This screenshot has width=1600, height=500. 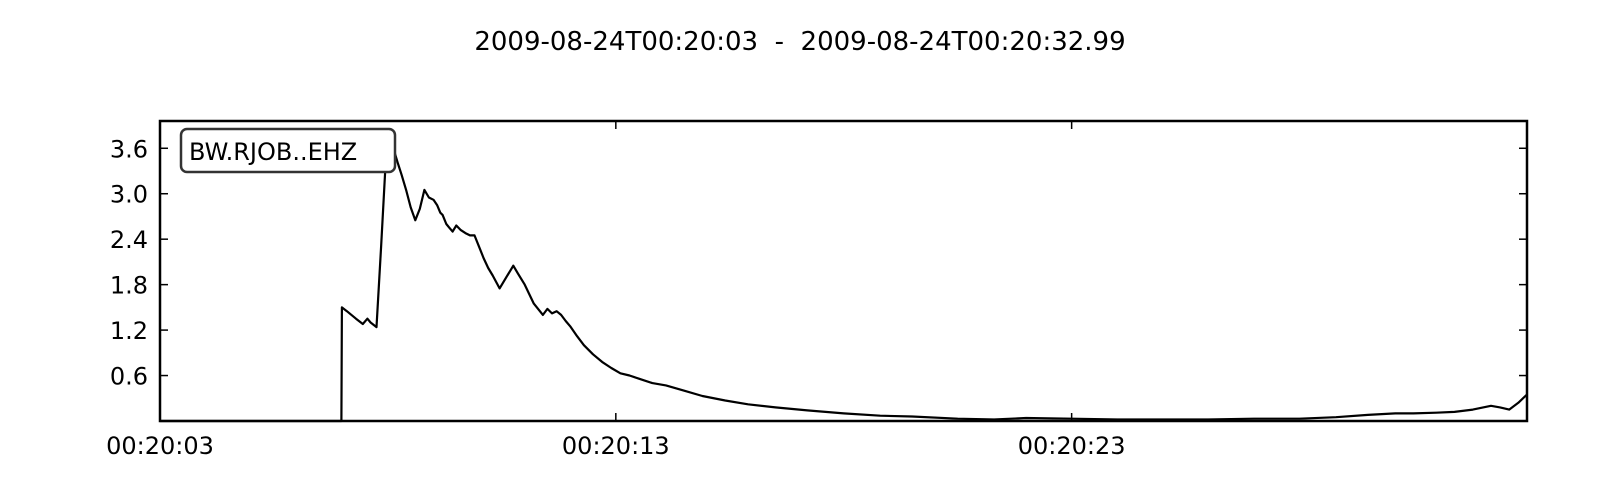 What do you see at coordinates (129, 377) in the screenshot?
I see `y-tick-label: 0.6` at bounding box center [129, 377].